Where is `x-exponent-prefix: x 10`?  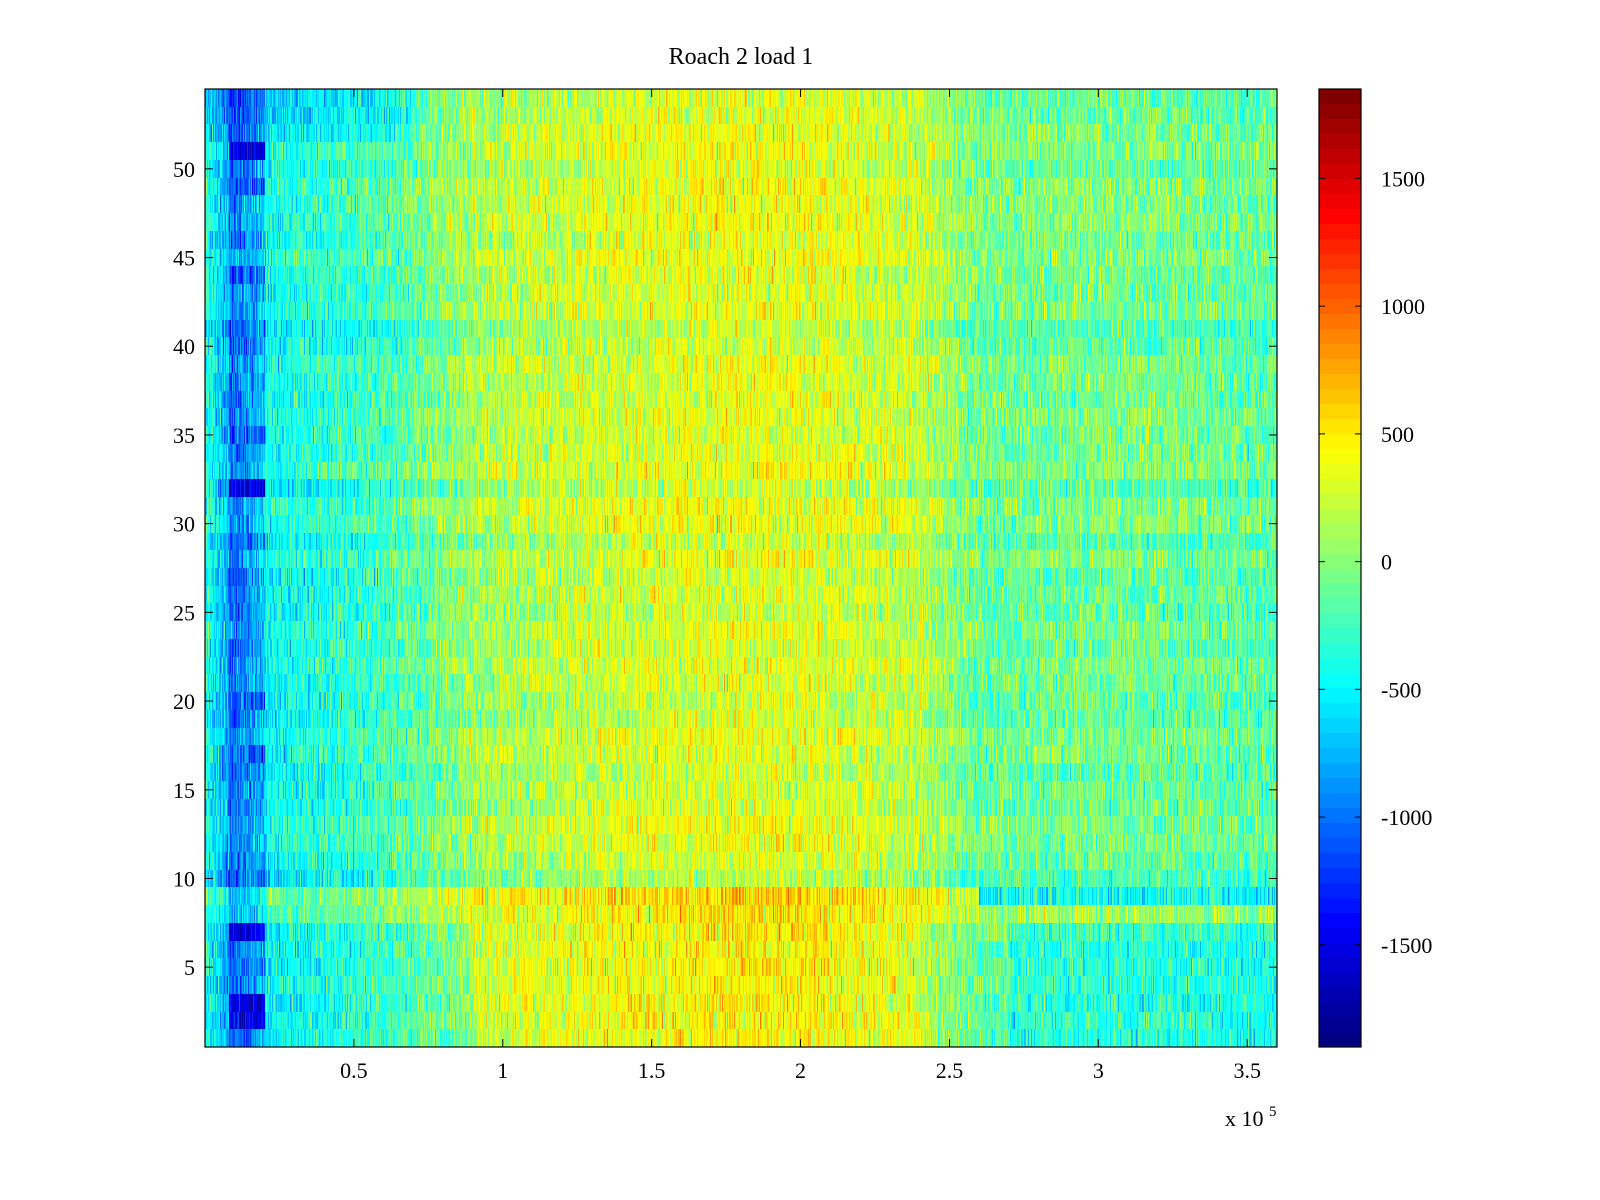
x-exponent-prefix: x 10 is located at coordinates (1244, 1118).